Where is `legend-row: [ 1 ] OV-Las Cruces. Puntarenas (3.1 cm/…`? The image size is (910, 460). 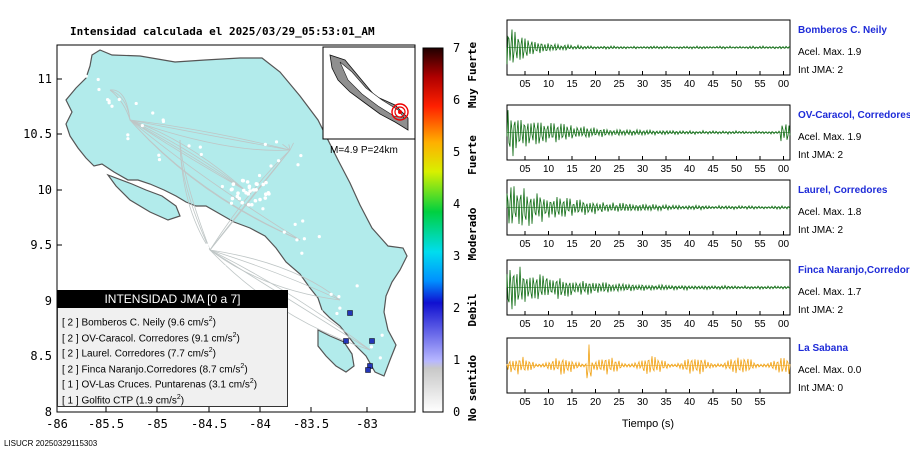 legend-row: [ 1 ] OV-Las Cruces. Puntarenas (3.1 cm/… is located at coordinates (174, 382).